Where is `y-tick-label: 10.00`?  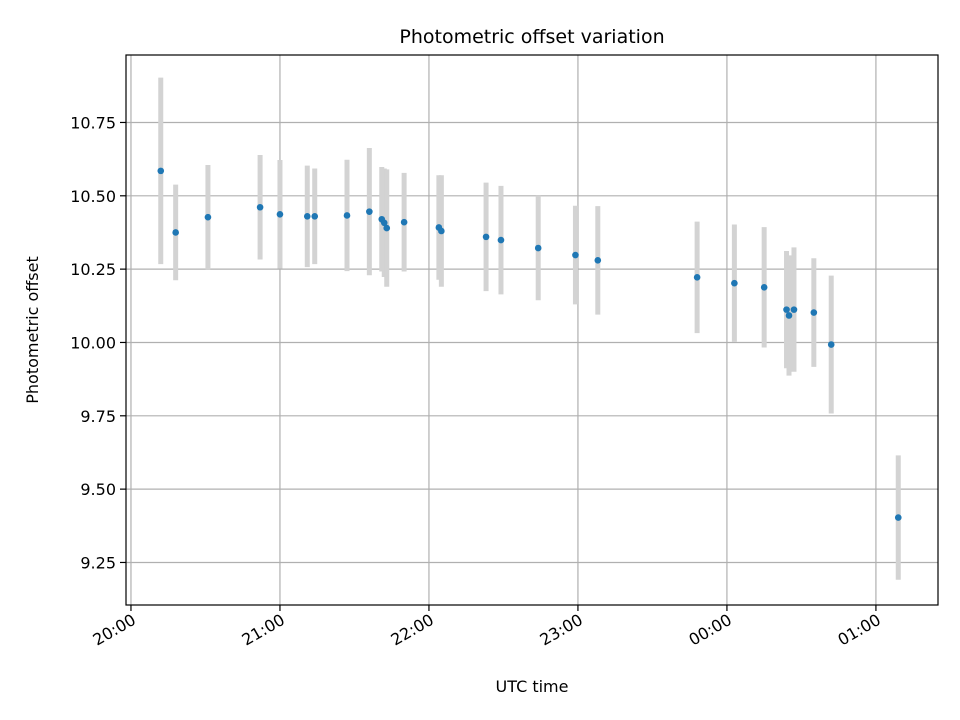
y-tick-label: 10.00 is located at coordinates (93, 342).